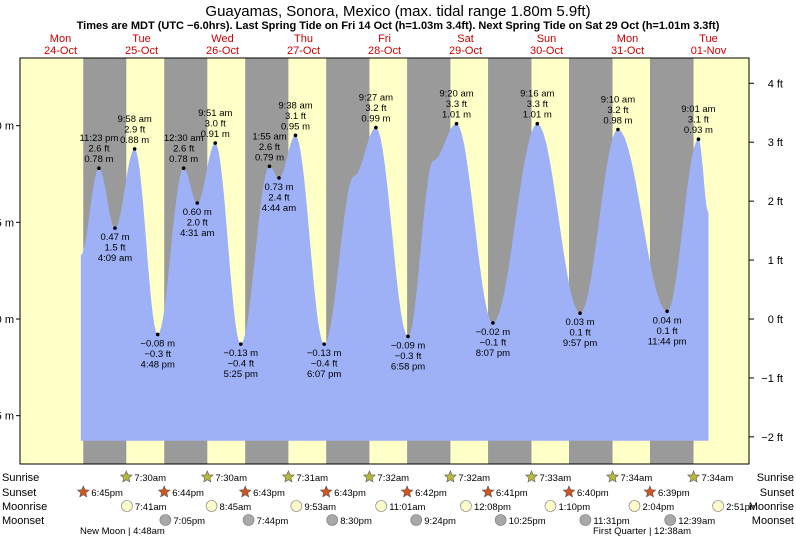 The width and height of the screenshot is (796, 539). What do you see at coordinates (493, 353) in the screenshot?
I see `tide-label: 8:07 pm` at bounding box center [493, 353].